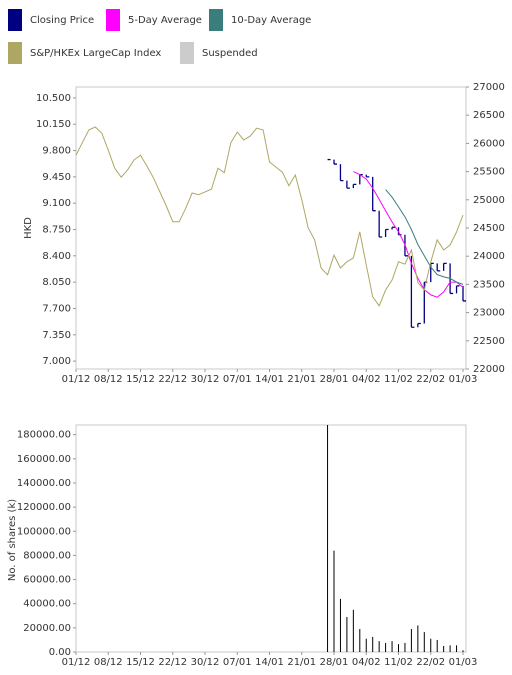 The image size is (512, 675). What do you see at coordinates (165, 20) in the screenshot?
I see `legend-label: 5-Day Average` at bounding box center [165, 20].